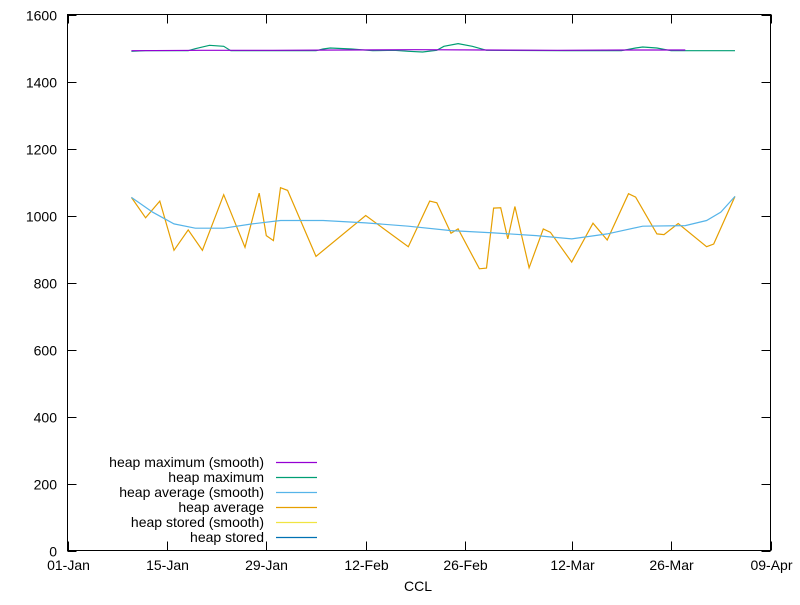  Describe the element at coordinates (266, 565) in the screenshot. I see `x-tick-label: 29-Jan` at that location.